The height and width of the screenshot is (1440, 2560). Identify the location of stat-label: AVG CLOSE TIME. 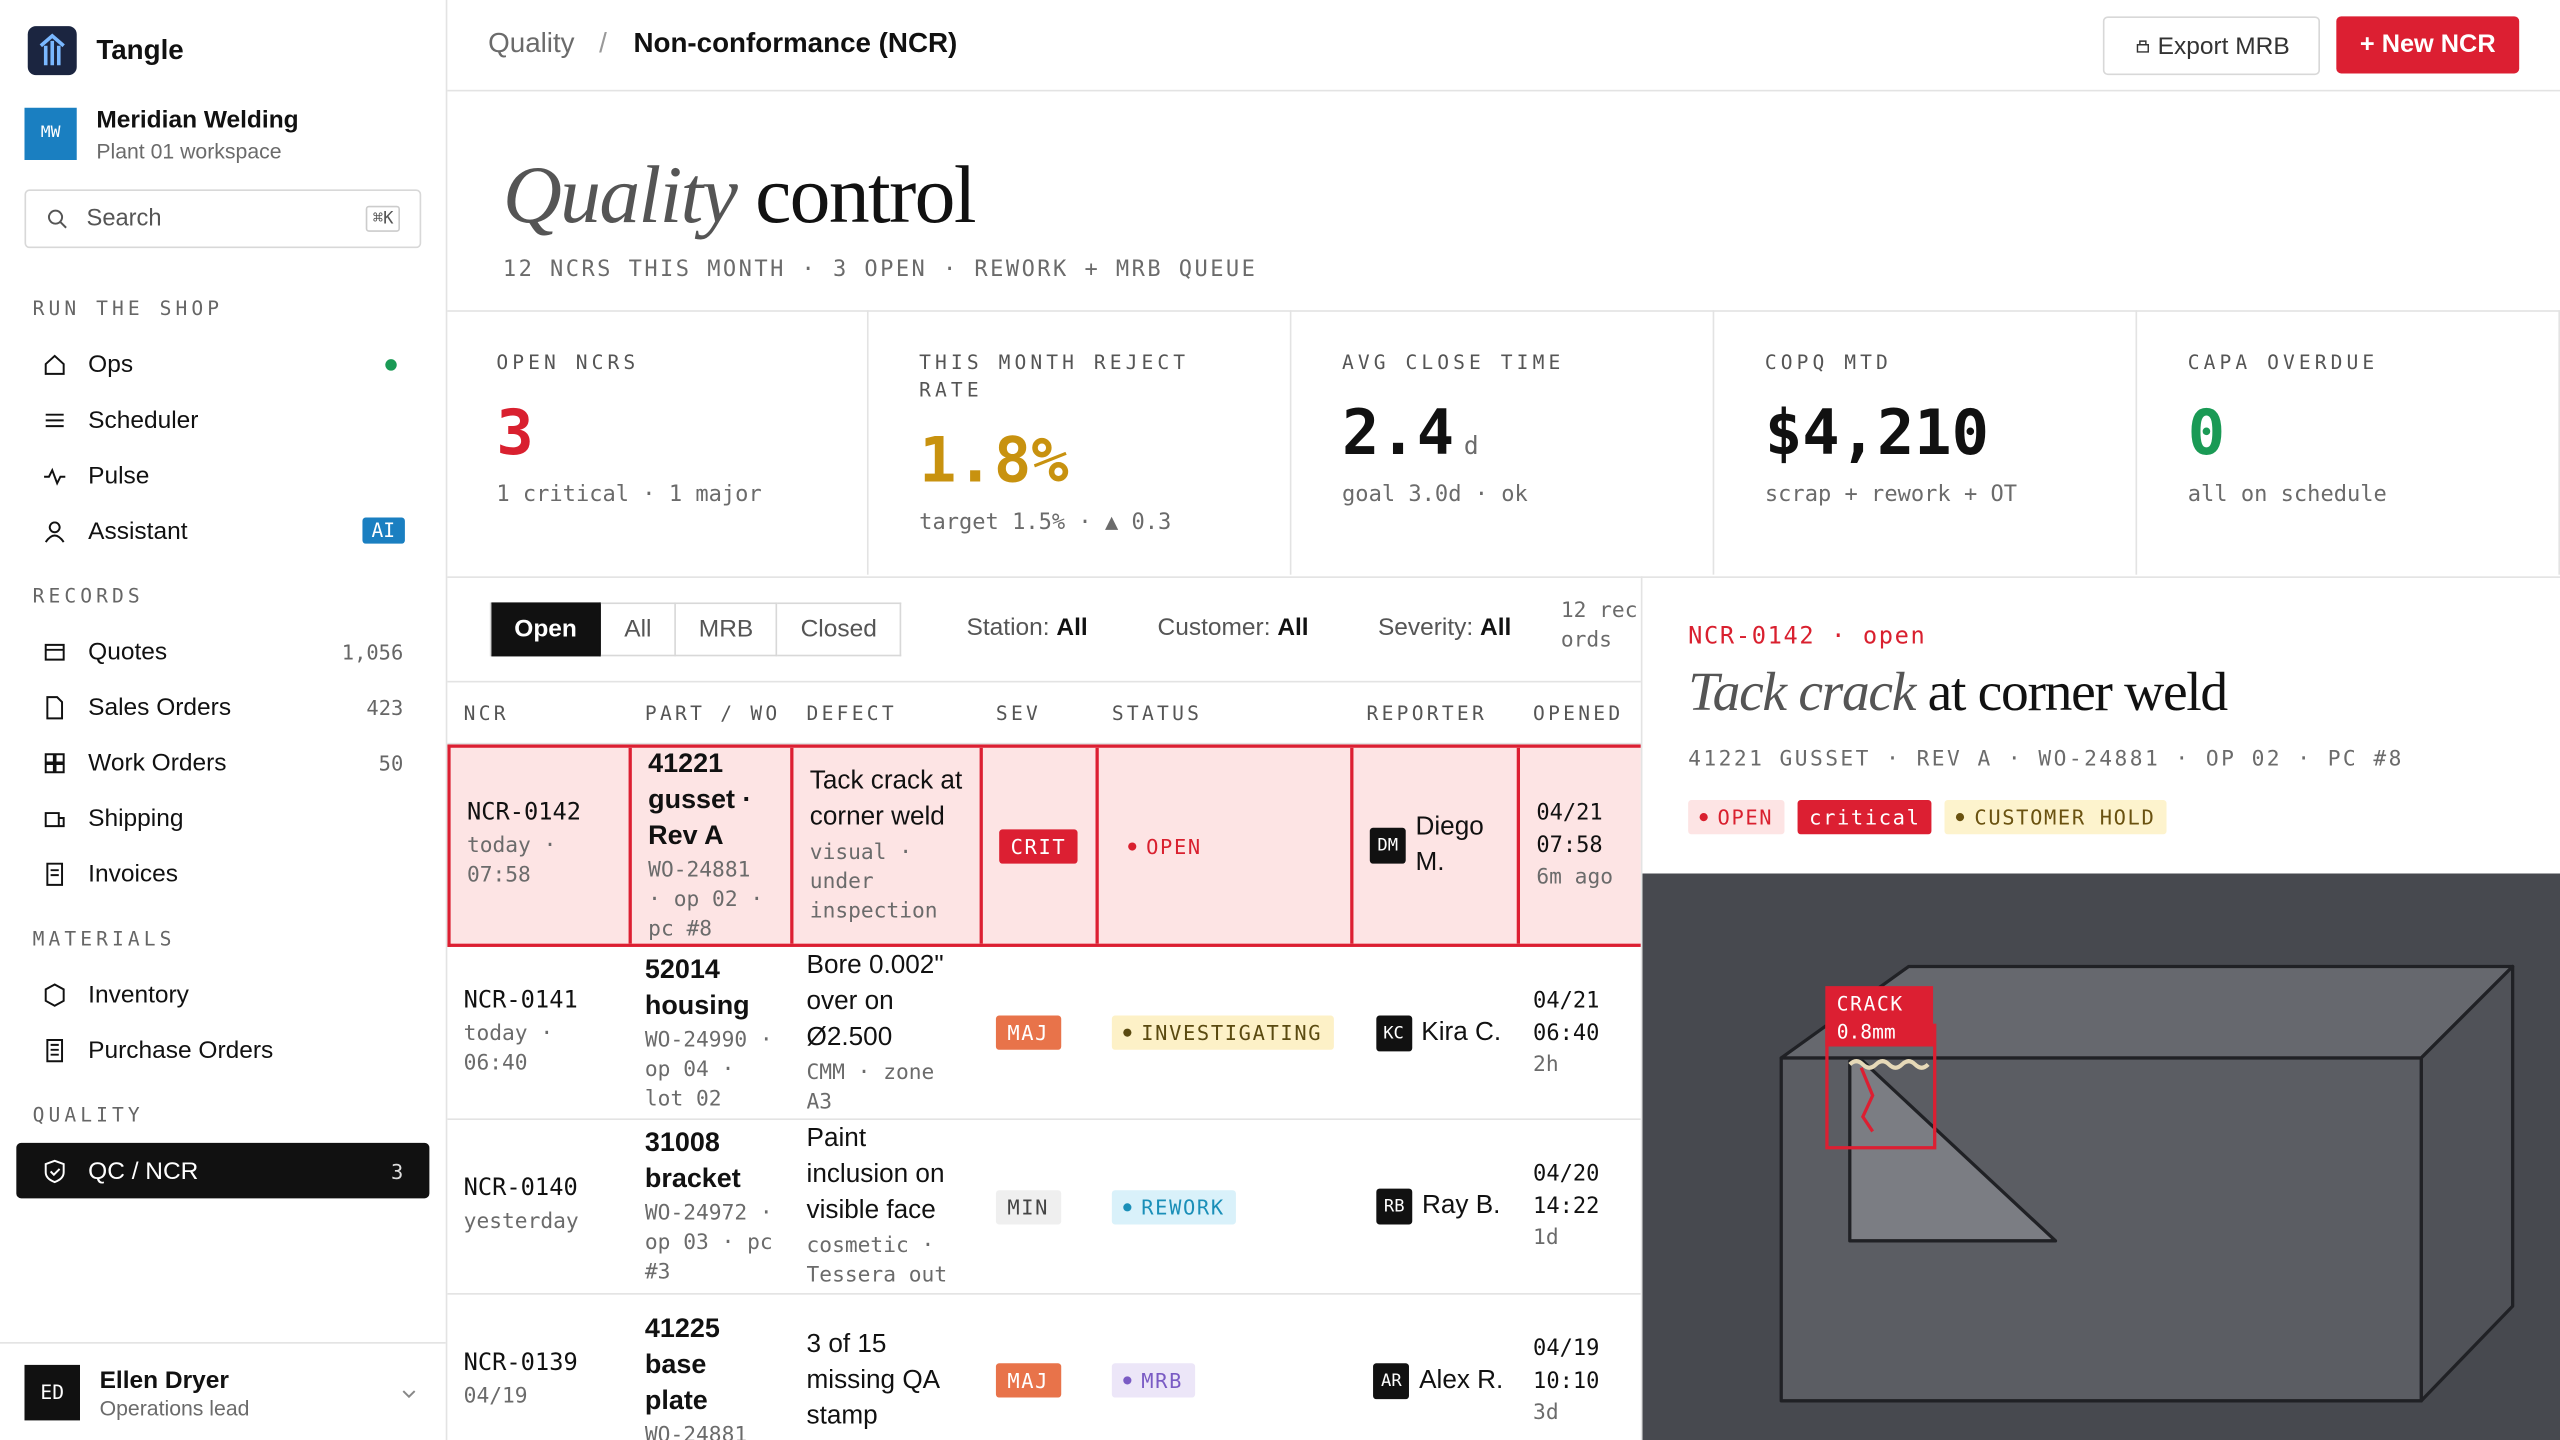
(1453, 362).